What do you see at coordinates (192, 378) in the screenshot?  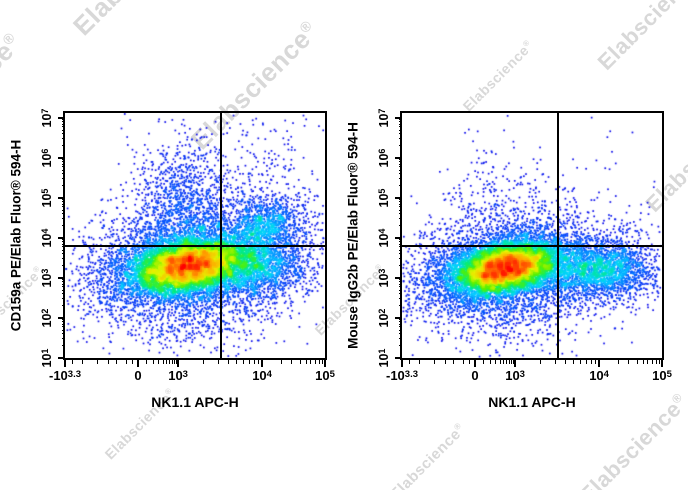 I see `x-tick-labels: -103.3 0 103 104 105` at bounding box center [192, 378].